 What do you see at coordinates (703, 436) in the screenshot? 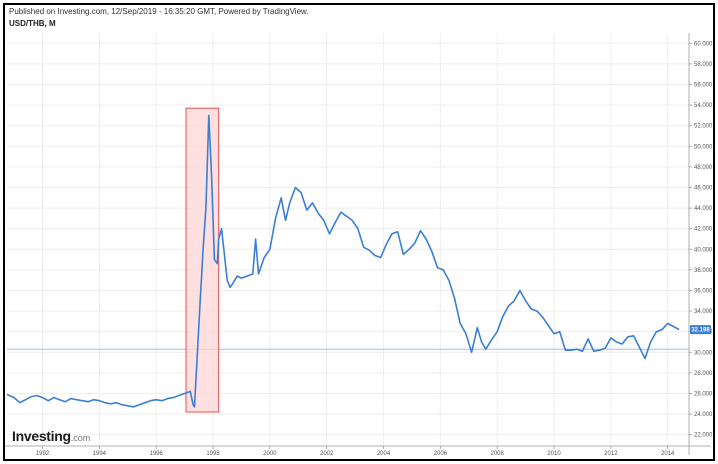
I see `y-tick-label: 22.000` at bounding box center [703, 436].